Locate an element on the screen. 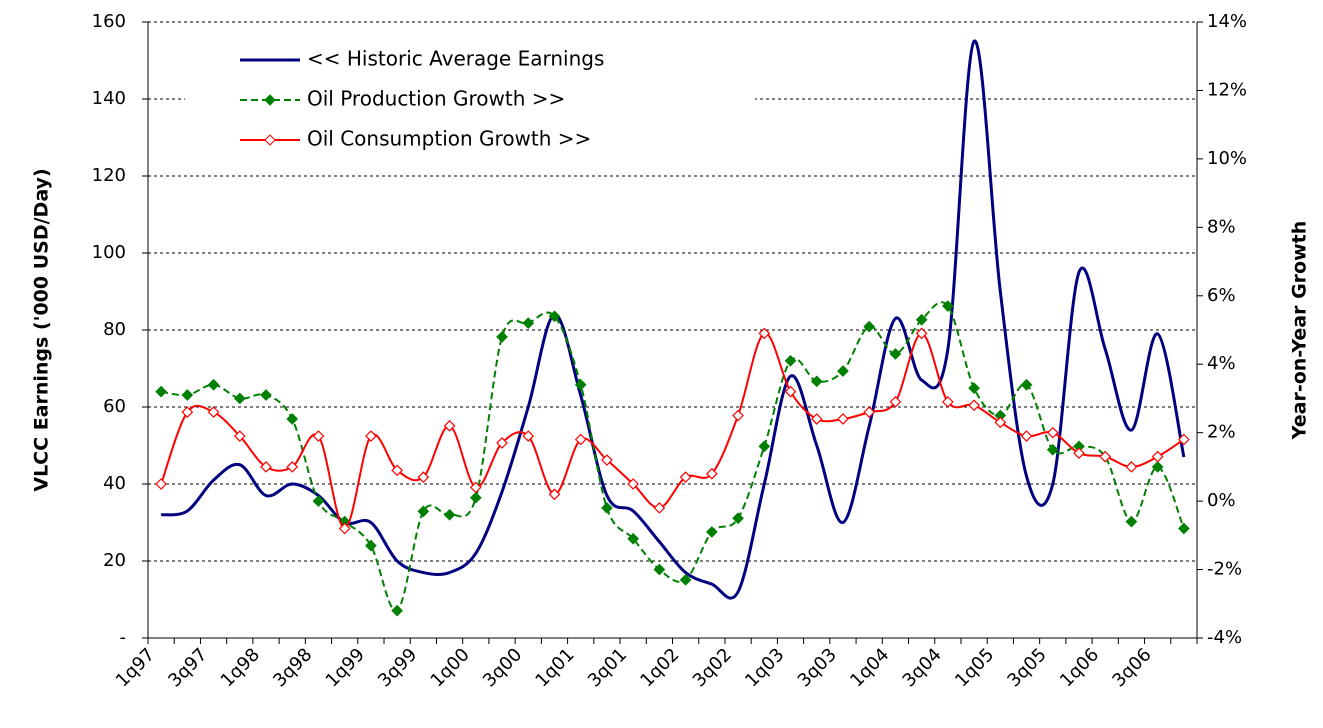 The image size is (1323, 728). x-tick-label: 1q01 is located at coordinates (554, 667).